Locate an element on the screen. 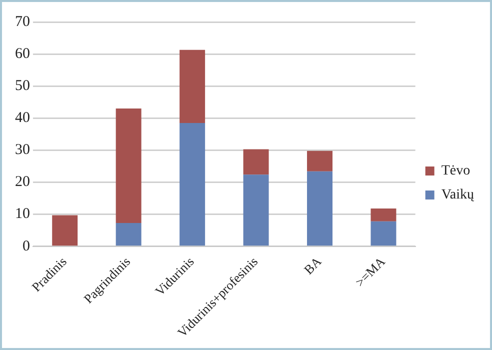 This screenshot has width=492, height=350. y-tick-label: 0 is located at coordinates (26, 246).